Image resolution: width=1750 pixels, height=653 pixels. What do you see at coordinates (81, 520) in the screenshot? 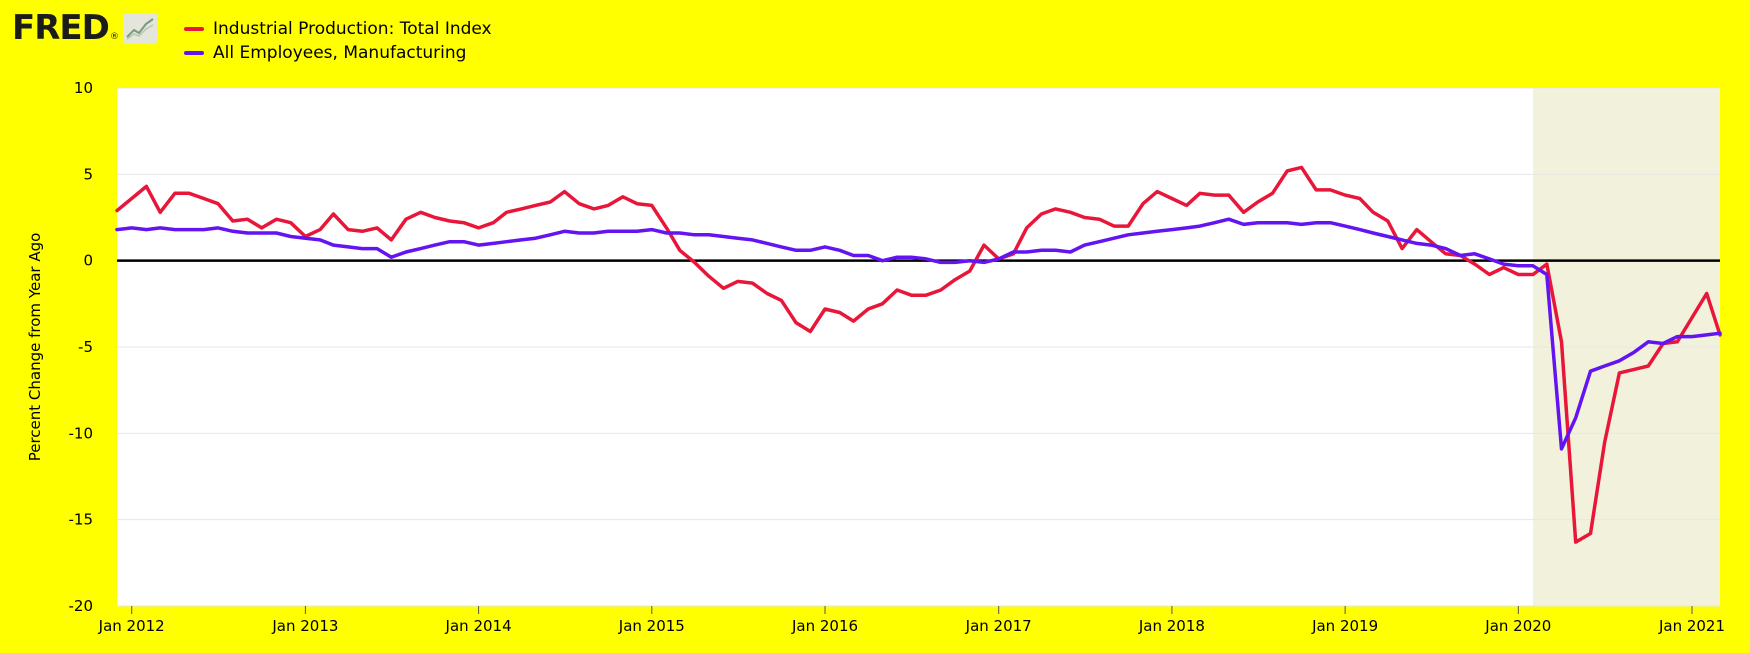
I see `y-tick-label: -15` at bounding box center [81, 520].